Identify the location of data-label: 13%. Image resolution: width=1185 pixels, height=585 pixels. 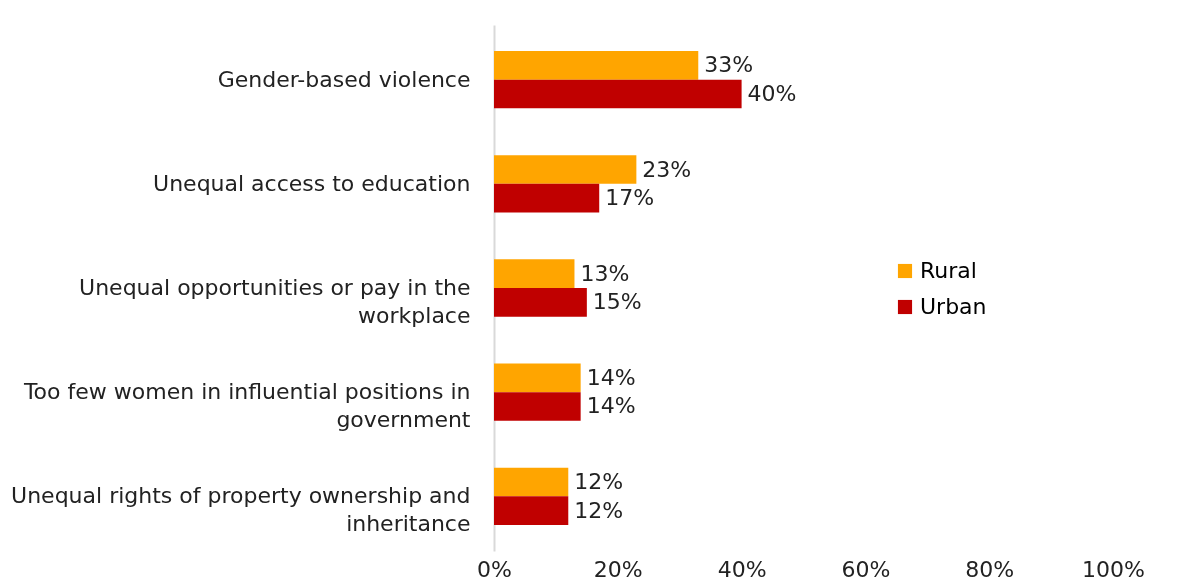
(605, 273).